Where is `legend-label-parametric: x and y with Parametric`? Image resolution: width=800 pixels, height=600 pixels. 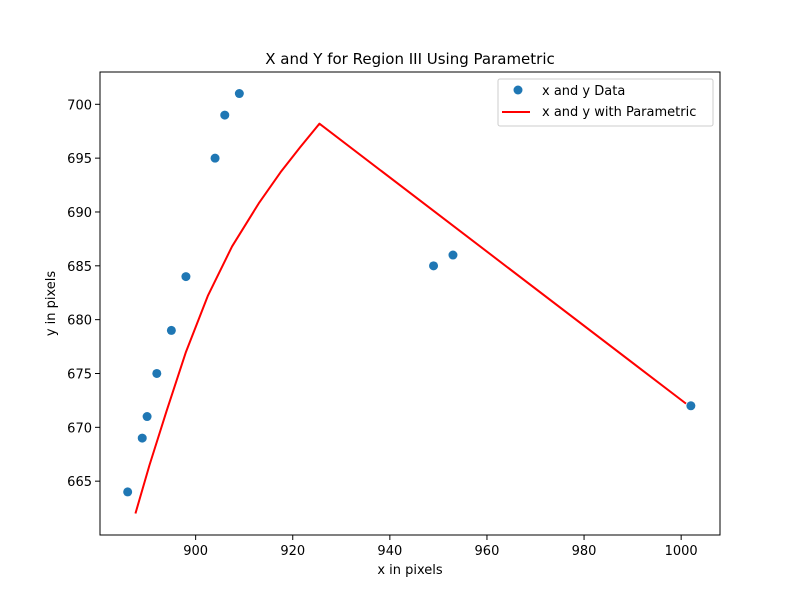 legend-label-parametric: x and y with Parametric is located at coordinates (619, 112).